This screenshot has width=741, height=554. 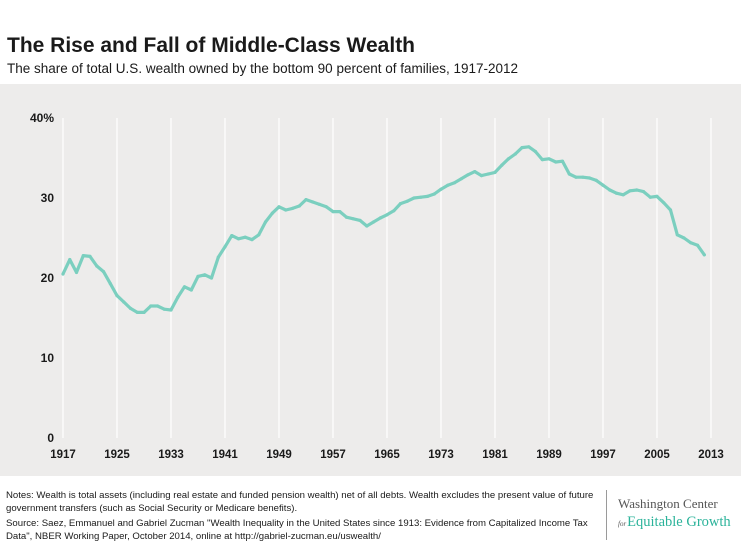 I want to click on logo-line-2: forEquitable Growth, so click(x=679, y=522).